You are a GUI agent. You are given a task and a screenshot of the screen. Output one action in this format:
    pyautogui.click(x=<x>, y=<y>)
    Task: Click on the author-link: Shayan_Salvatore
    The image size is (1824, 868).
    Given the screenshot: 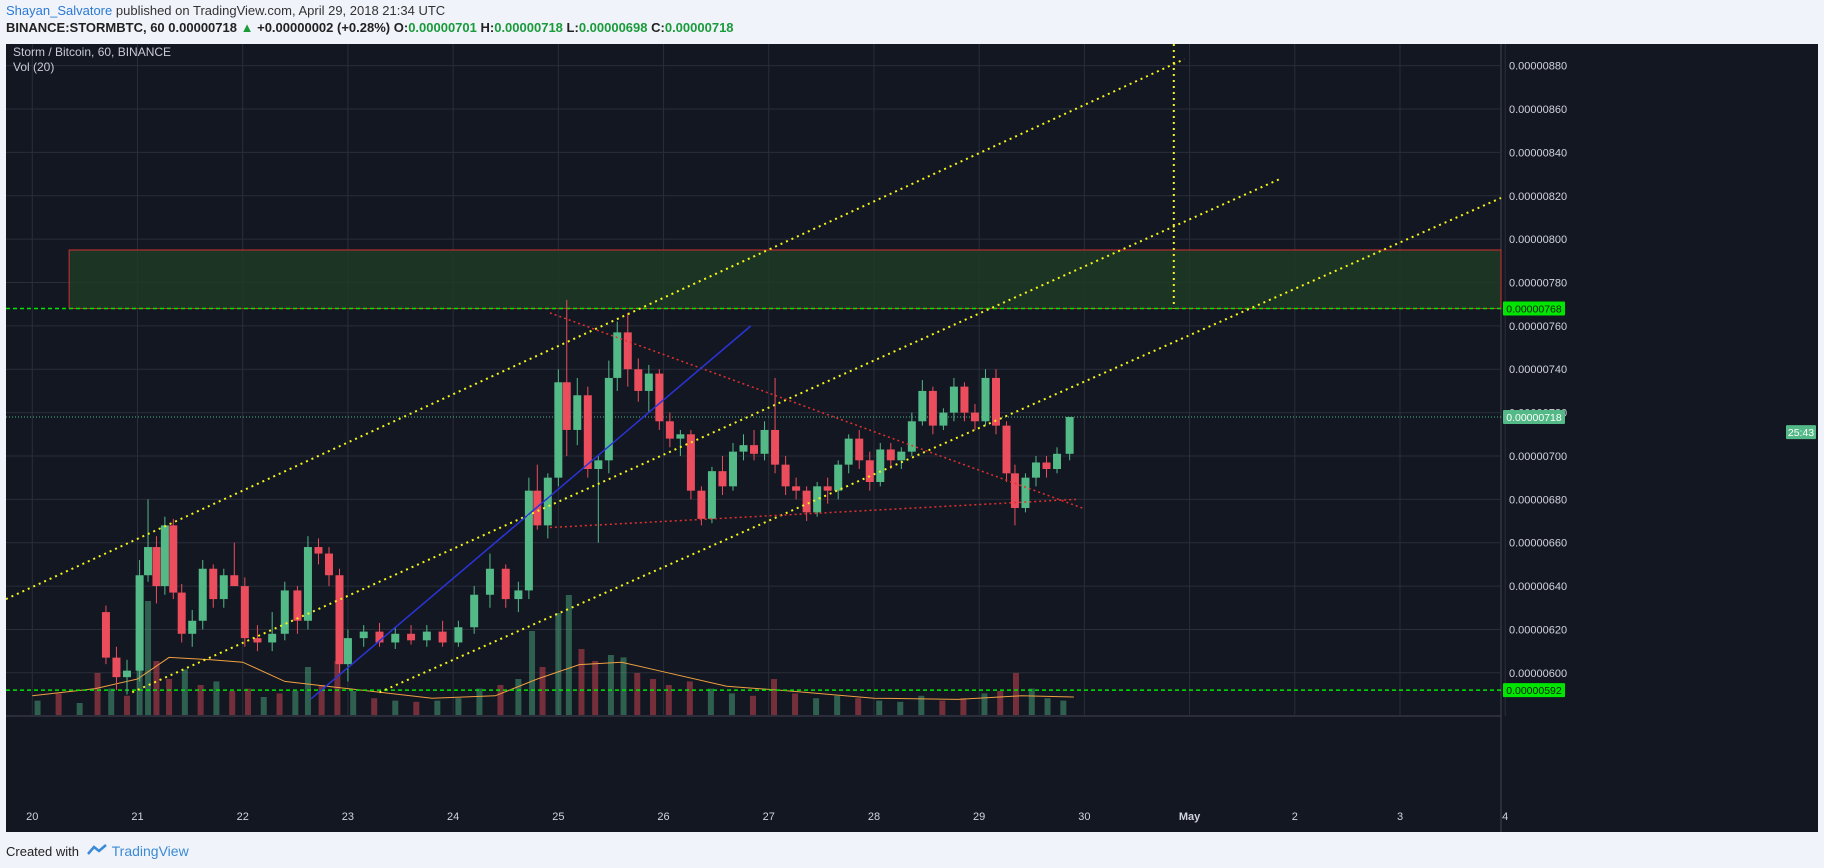 What is the action you would take?
    pyautogui.click(x=59, y=10)
    